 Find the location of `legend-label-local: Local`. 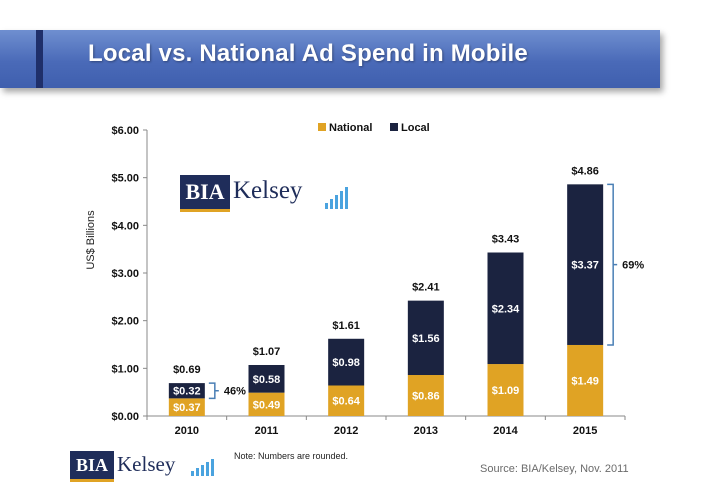

legend-label-local: Local is located at coordinates (415, 128).